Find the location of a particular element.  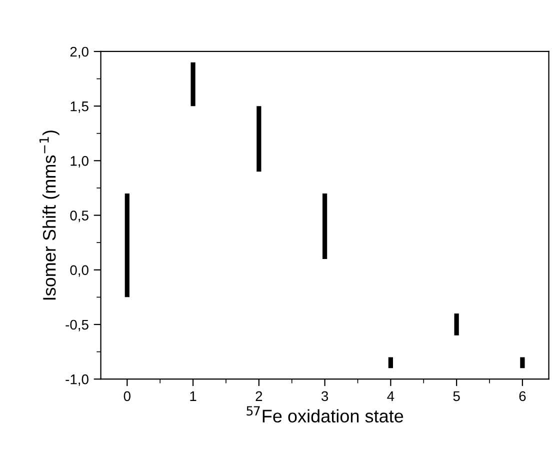

x-tick-label: 6 is located at coordinates (522, 396).